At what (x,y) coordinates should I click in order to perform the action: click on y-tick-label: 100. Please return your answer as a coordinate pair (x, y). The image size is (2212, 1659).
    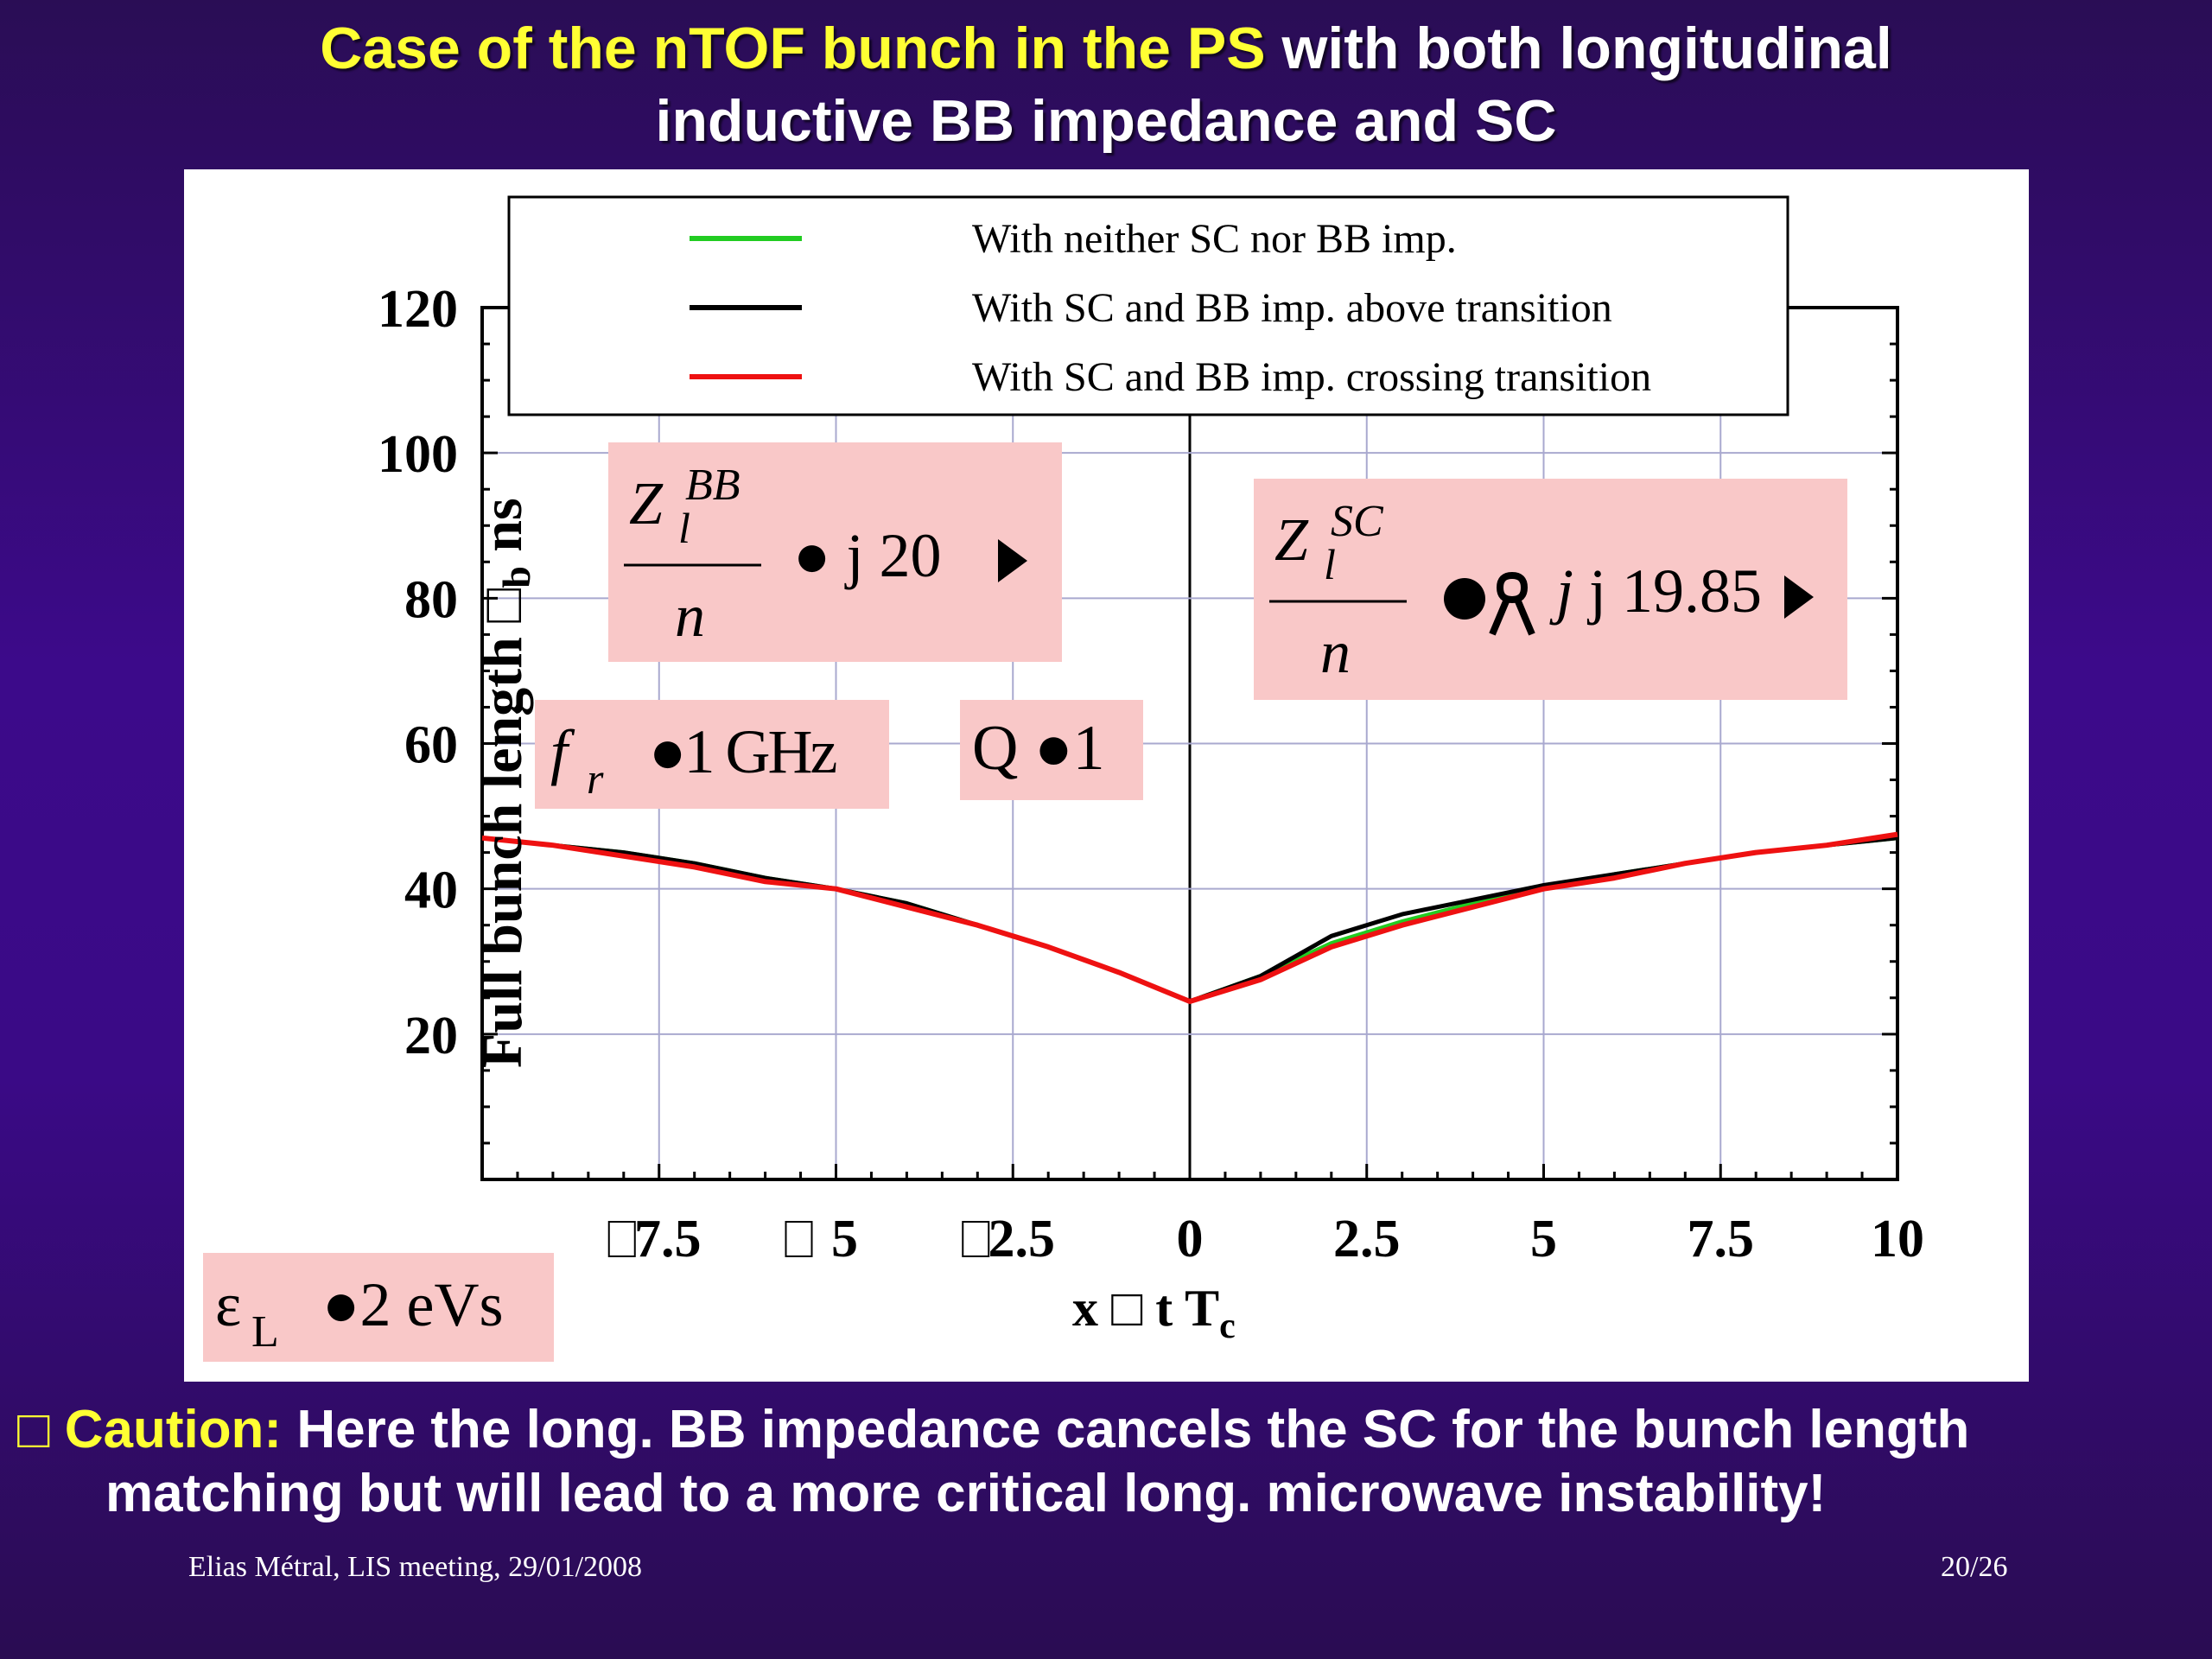
    Looking at the image, I should click on (418, 454).